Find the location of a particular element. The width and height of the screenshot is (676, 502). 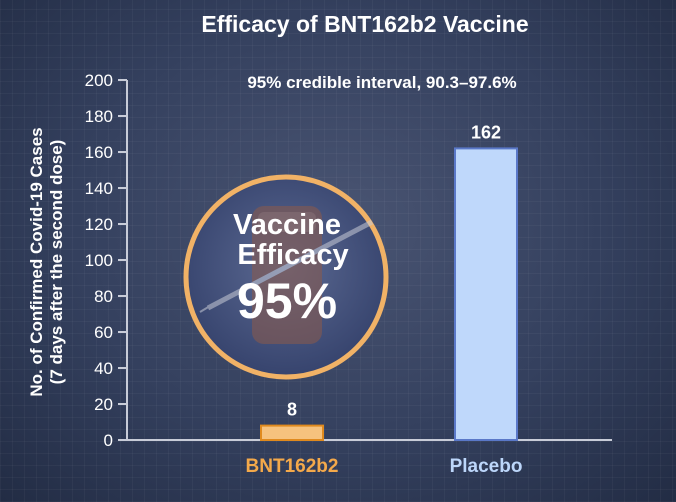

vaccine-efficacy-badge: Vaccine Efficacy 95% is located at coordinates (286, 277).